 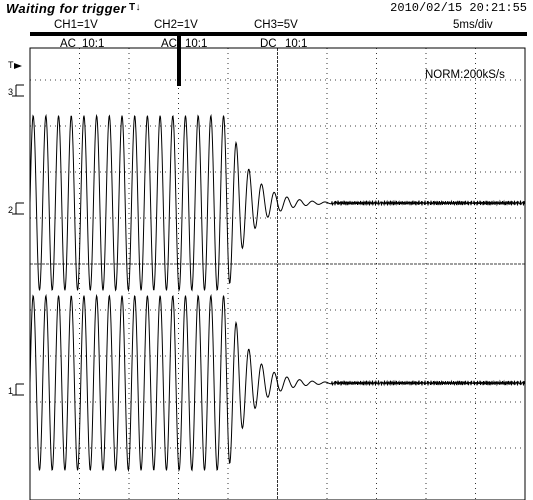 What do you see at coordinates (465, 75) in the screenshot?
I see `acquisition-mode: NORM:200kS/s` at bounding box center [465, 75].